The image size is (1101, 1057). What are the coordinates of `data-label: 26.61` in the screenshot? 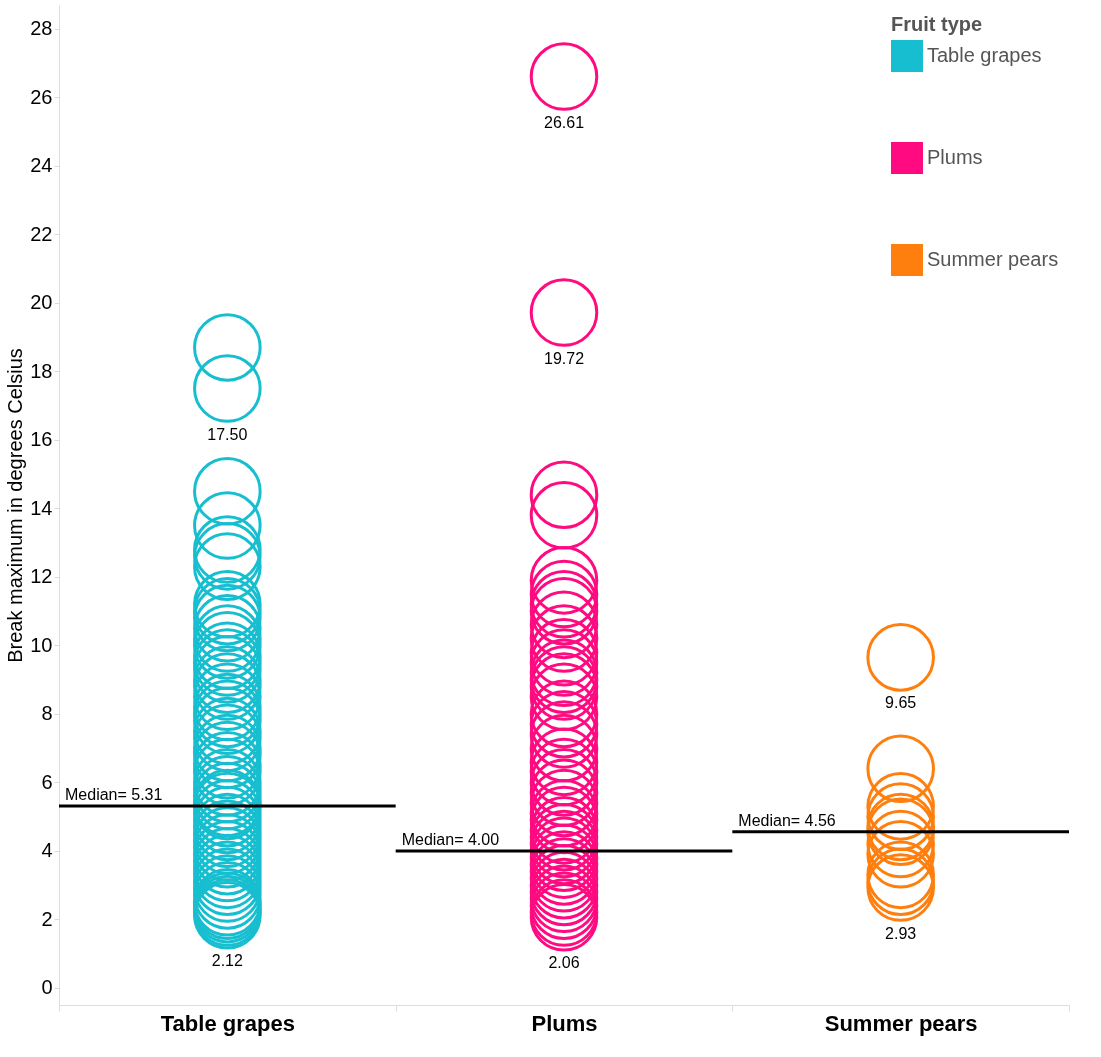 It's located at (564, 122).